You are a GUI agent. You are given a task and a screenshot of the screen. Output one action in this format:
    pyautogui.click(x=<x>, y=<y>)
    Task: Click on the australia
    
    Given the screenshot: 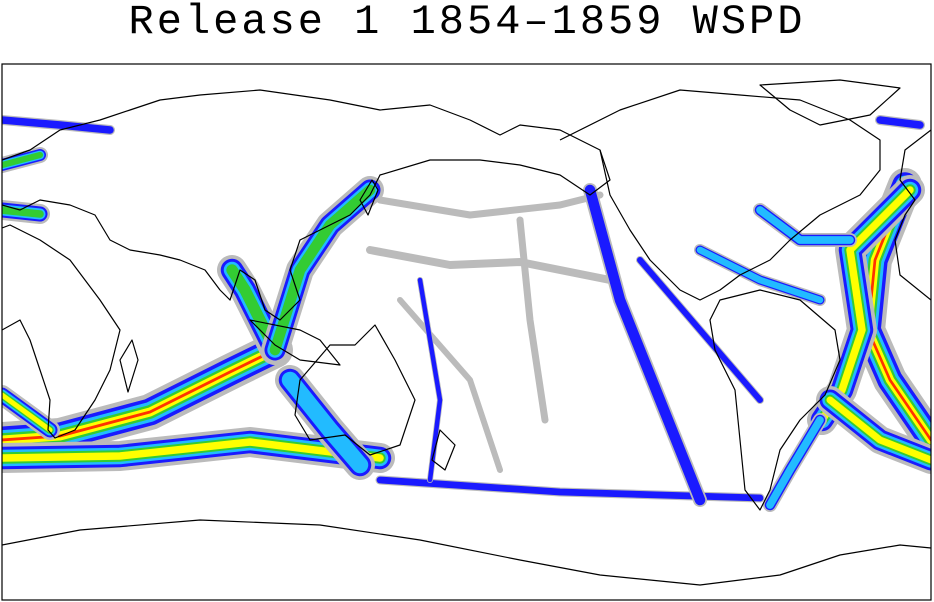 What is the action you would take?
    pyautogui.click(x=355, y=390)
    